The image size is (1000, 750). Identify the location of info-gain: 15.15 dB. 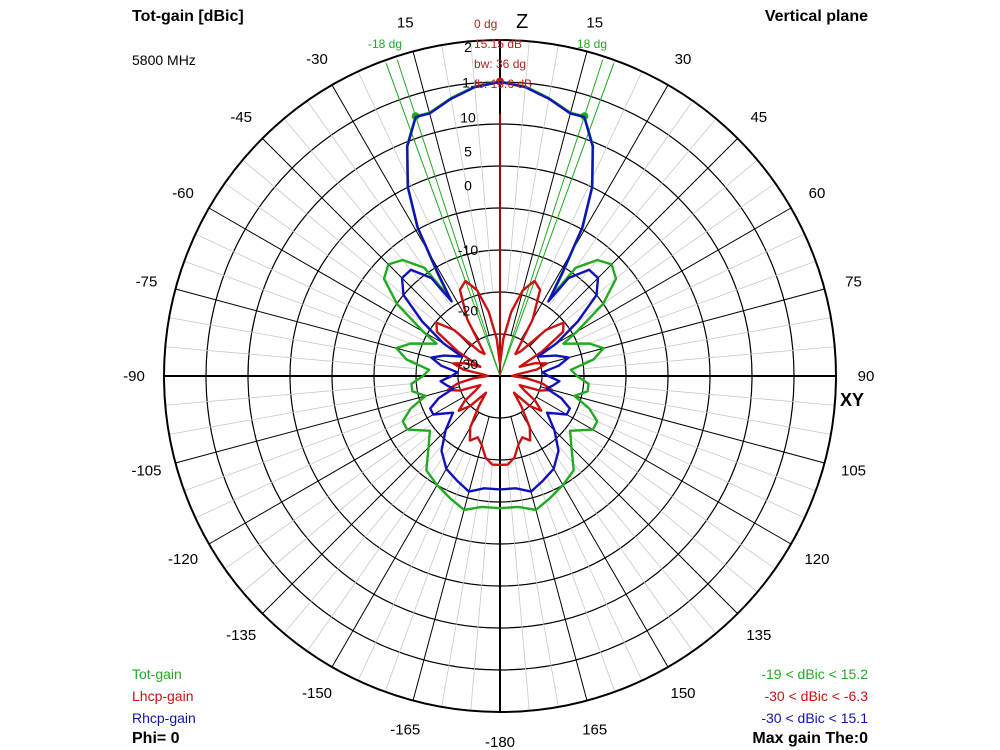
(498, 44).